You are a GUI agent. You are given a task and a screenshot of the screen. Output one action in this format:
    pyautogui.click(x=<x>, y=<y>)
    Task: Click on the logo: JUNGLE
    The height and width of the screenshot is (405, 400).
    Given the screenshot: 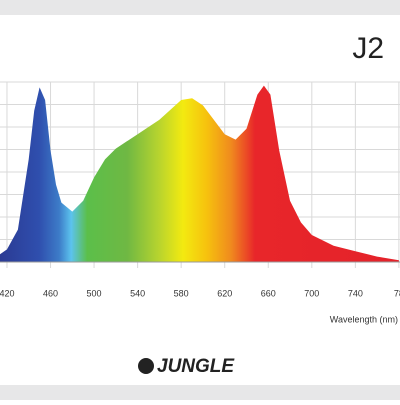 What is the action you would take?
    pyautogui.click(x=196, y=366)
    